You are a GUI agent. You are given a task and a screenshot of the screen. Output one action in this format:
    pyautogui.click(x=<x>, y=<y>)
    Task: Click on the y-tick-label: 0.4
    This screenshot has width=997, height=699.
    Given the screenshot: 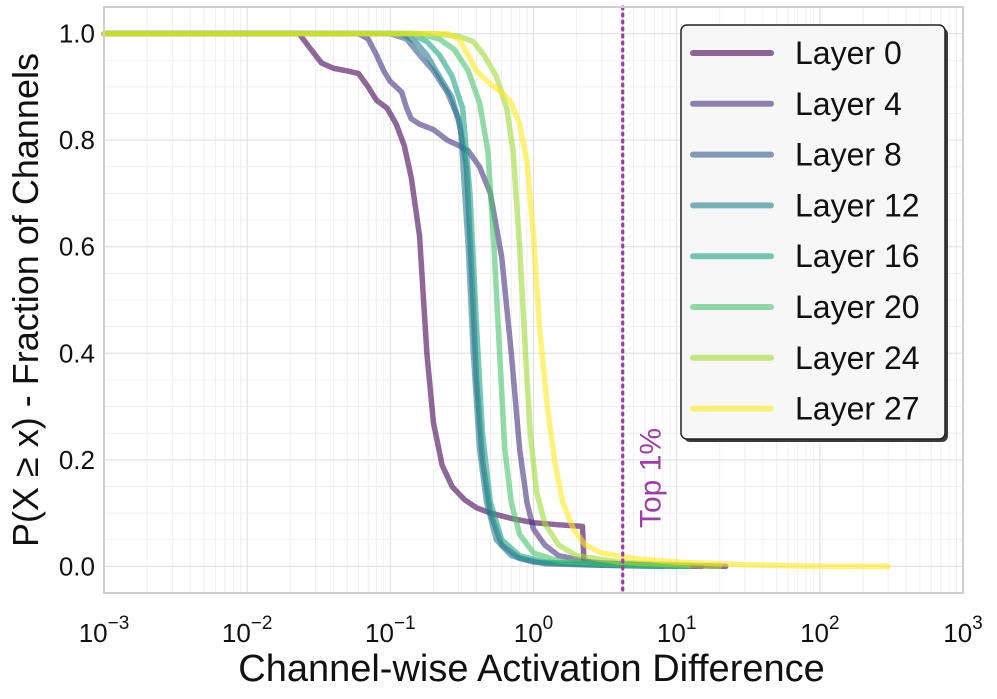 What is the action you would take?
    pyautogui.click(x=77, y=353)
    